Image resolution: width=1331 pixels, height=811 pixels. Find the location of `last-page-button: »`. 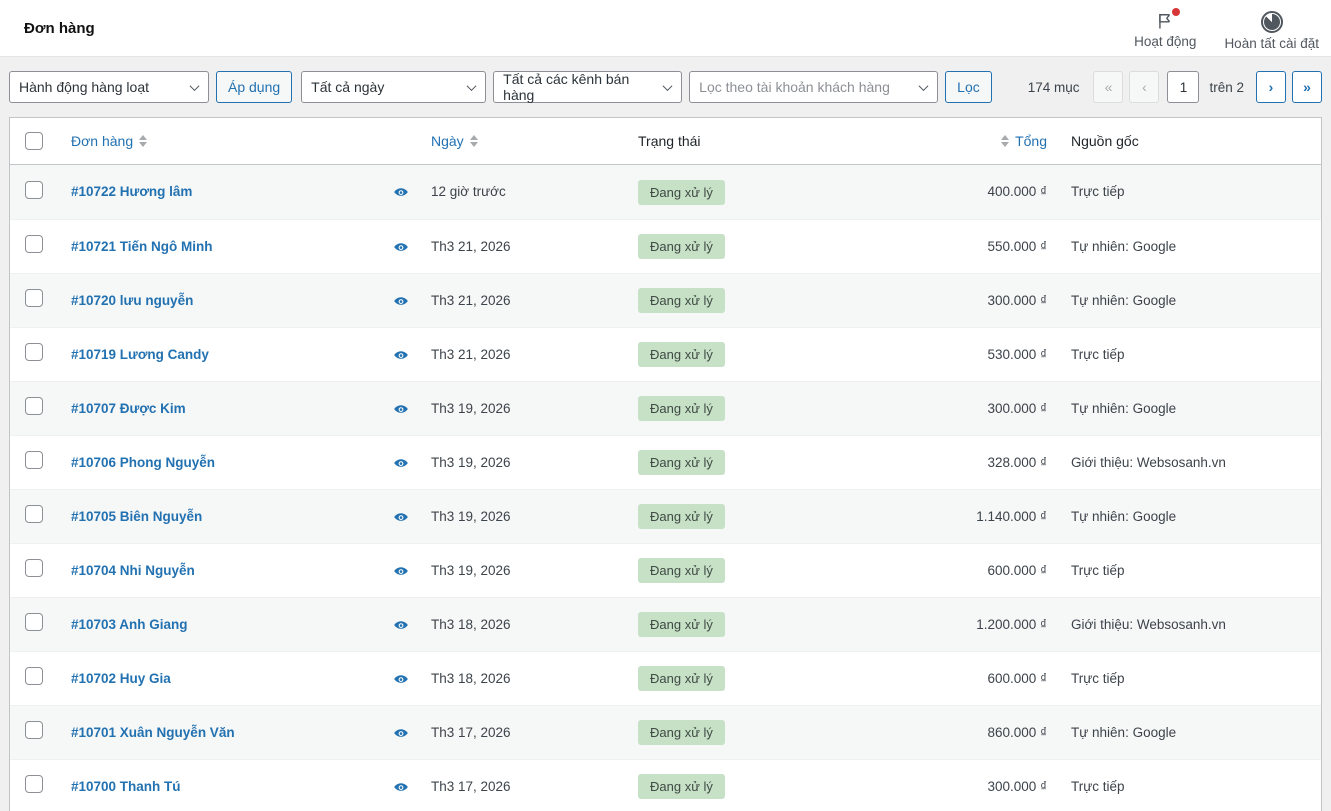

last-page-button: » is located at coordinates (1307, 87).